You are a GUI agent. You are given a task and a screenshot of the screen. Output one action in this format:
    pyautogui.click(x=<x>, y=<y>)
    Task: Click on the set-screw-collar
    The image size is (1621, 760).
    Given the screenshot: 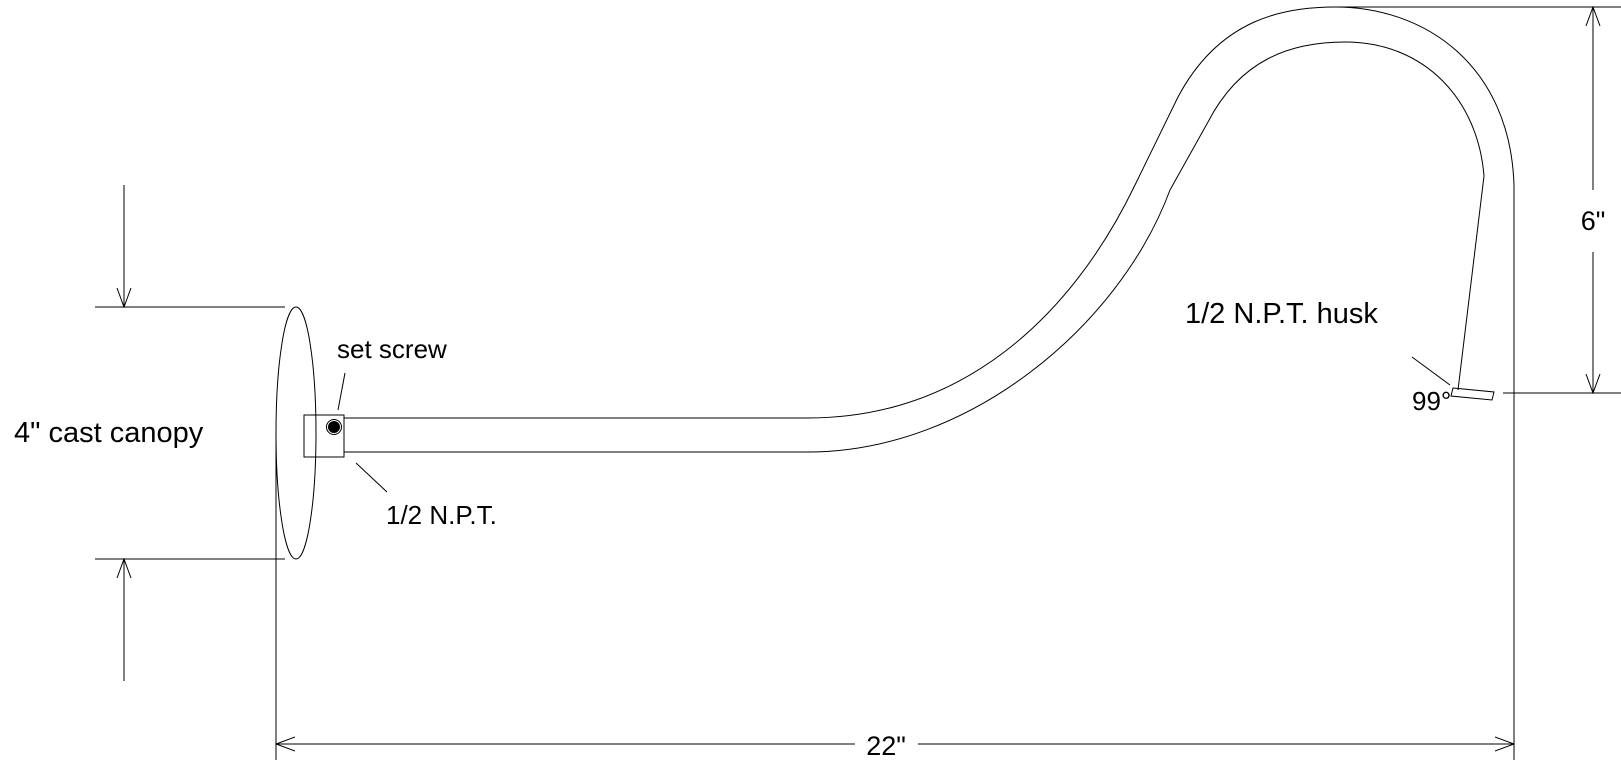 What is the action you would take?
    pyautogui.click(x=324, y=436)
    